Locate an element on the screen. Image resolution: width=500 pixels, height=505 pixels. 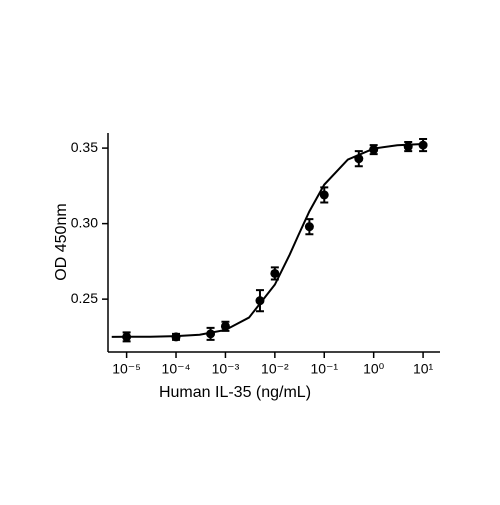
x-tick-label: 10¹ is located at coordinates (423, 369).